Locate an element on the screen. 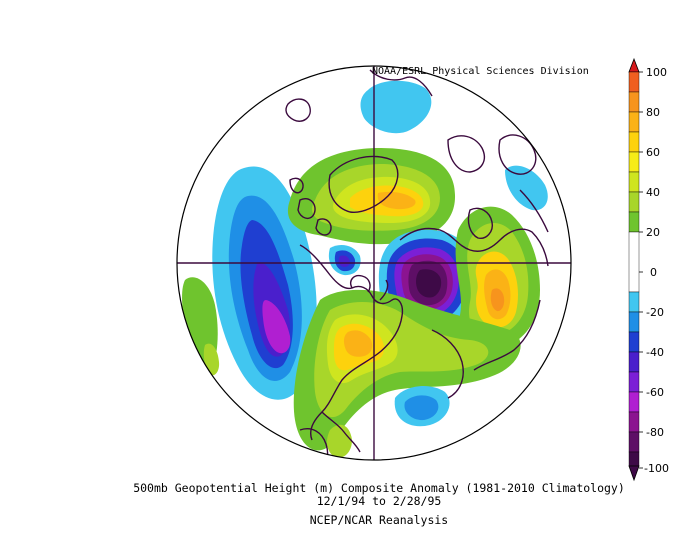 The height and width of the screenshot is (542, 700). colorbar-top-arrow is located at coordinates (634, 65).